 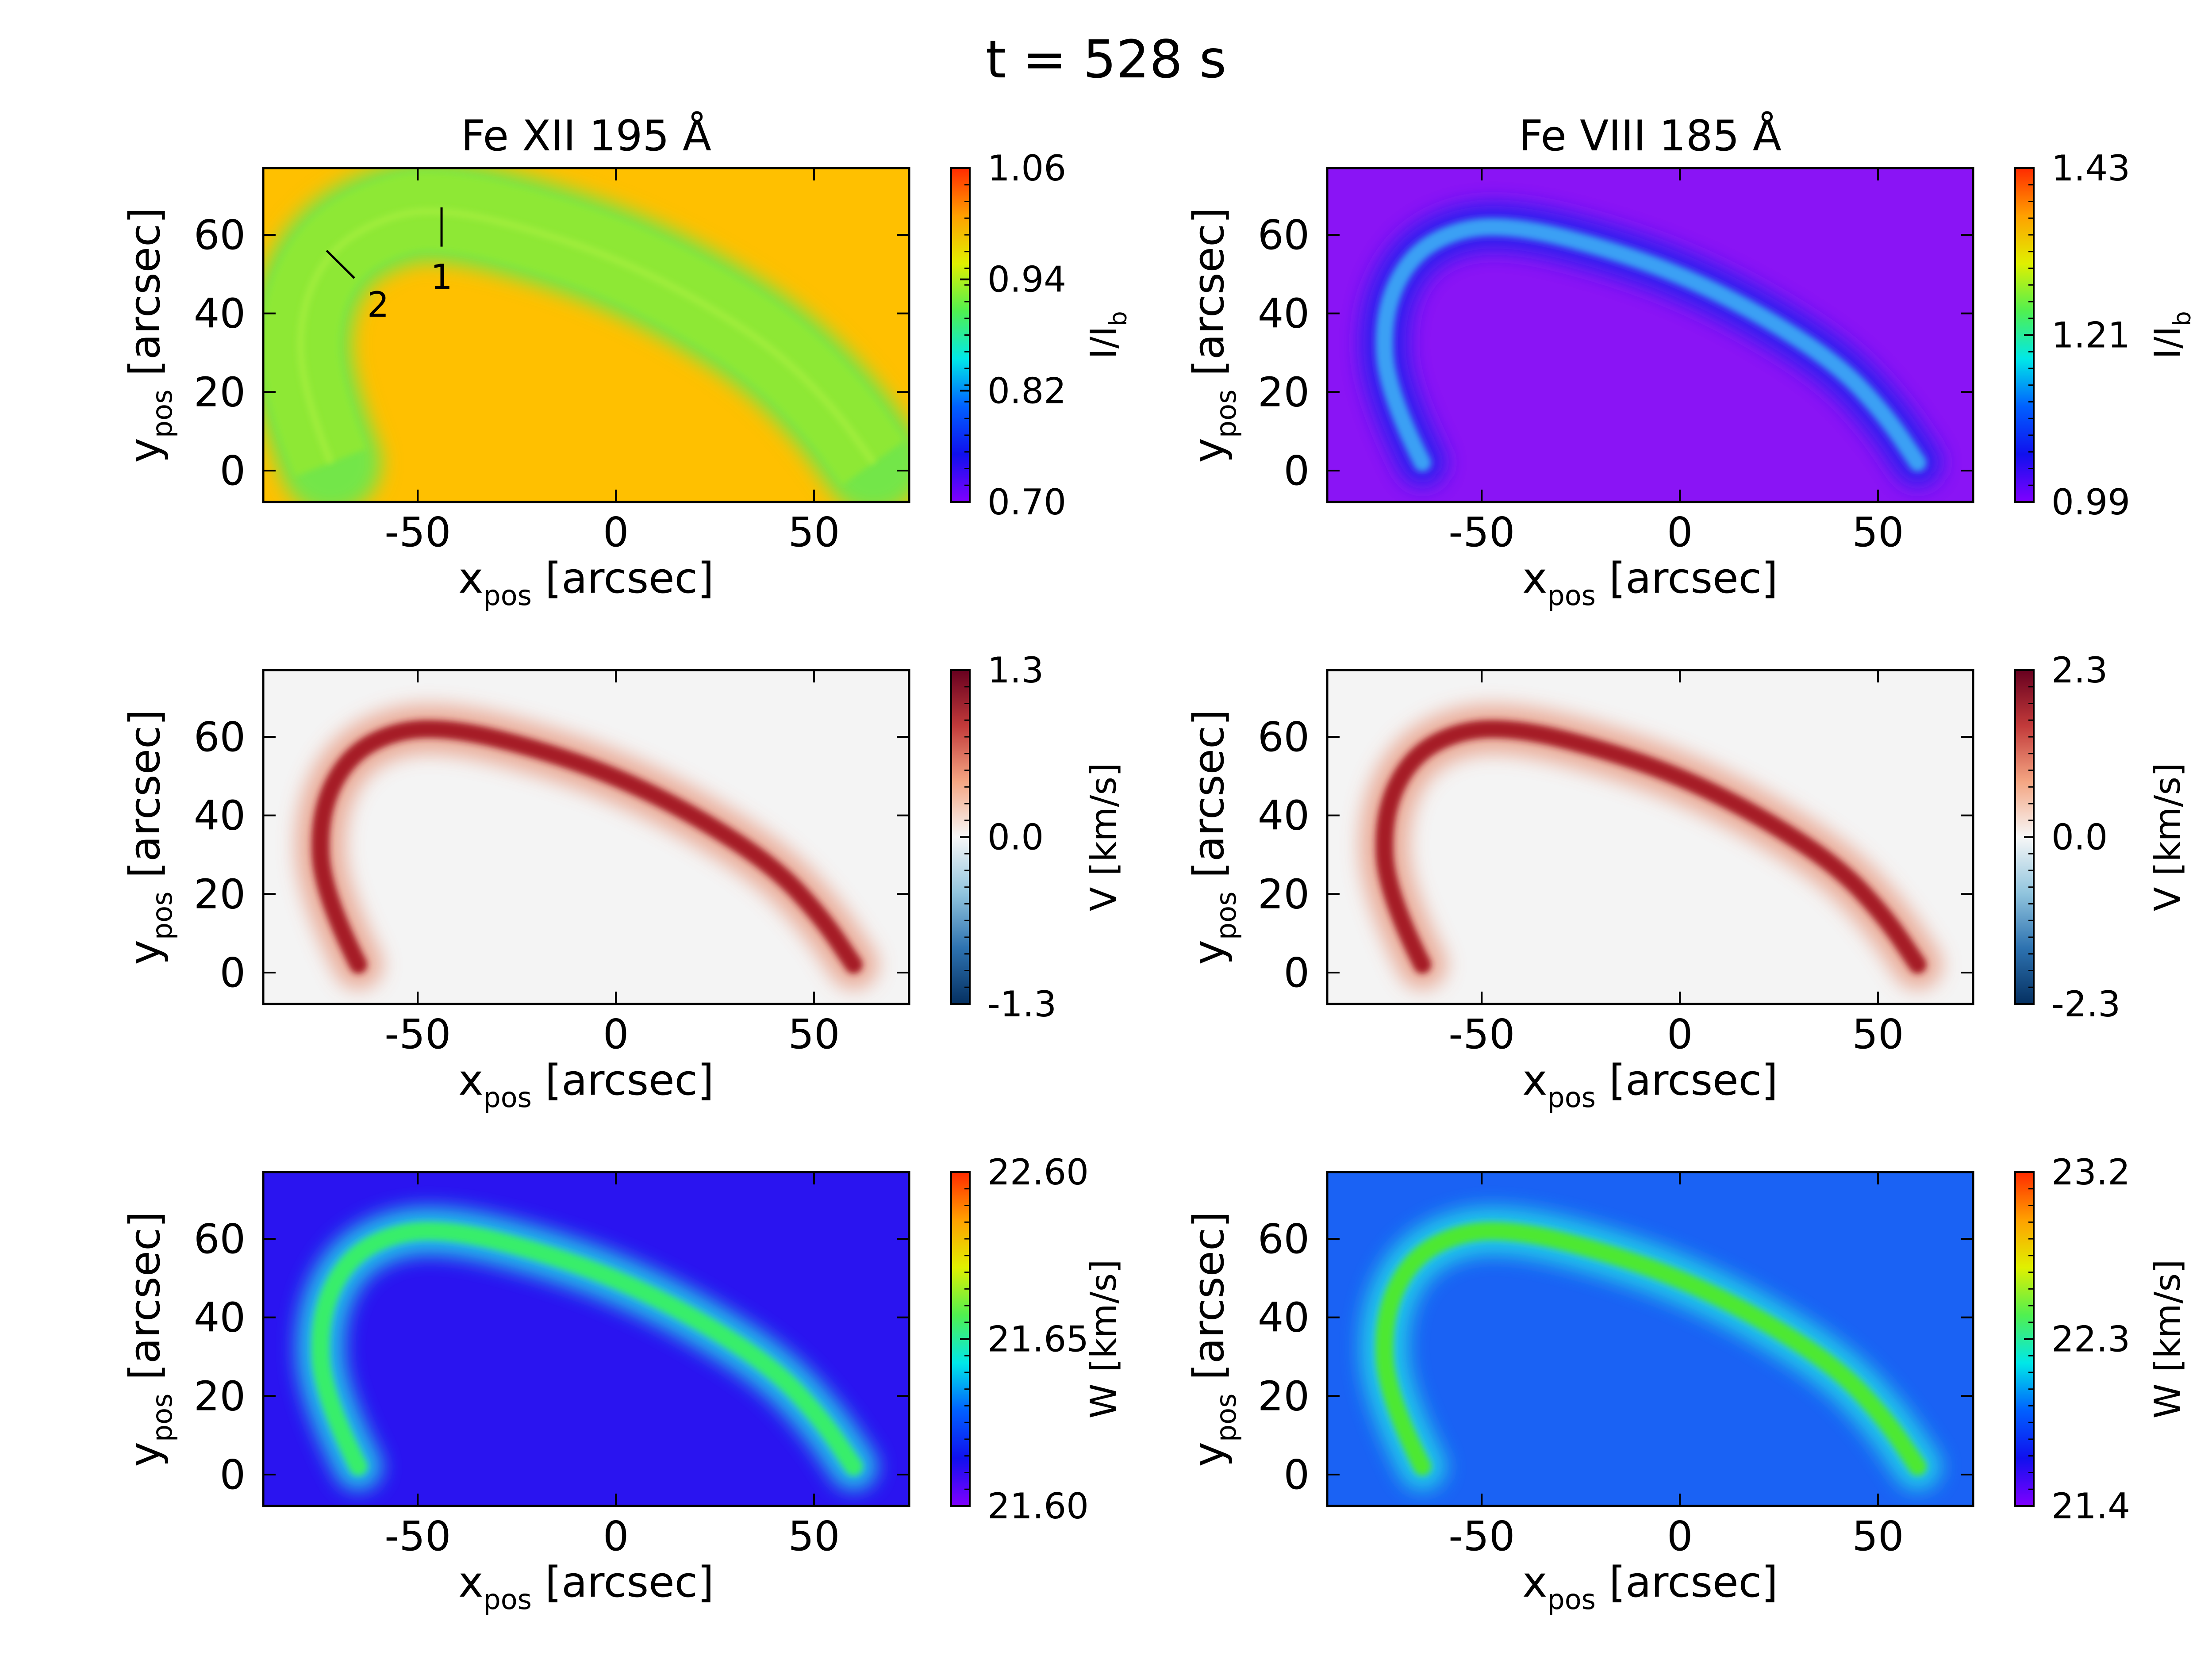 I want to click on colorbar-tick-label: 1.21, so click(x=2090, y=335).